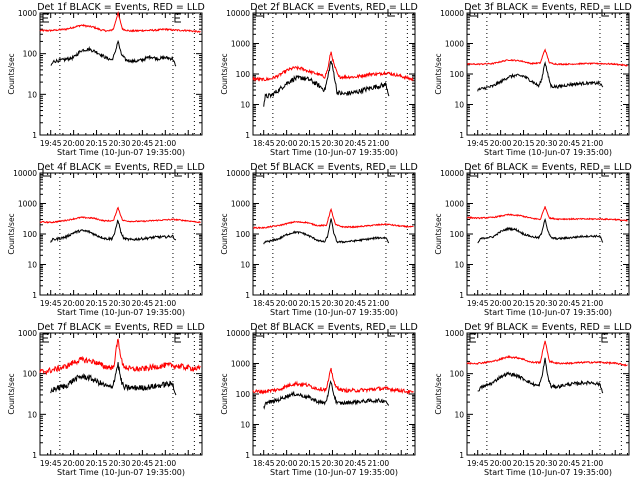 This screenshot has width=640, height=480. What do you see at coordinates (121, 7) in the screenshot?
I see `panel-title: Det 1f BLACK = Events, RED = LLD` at bounding box center [121, 7].